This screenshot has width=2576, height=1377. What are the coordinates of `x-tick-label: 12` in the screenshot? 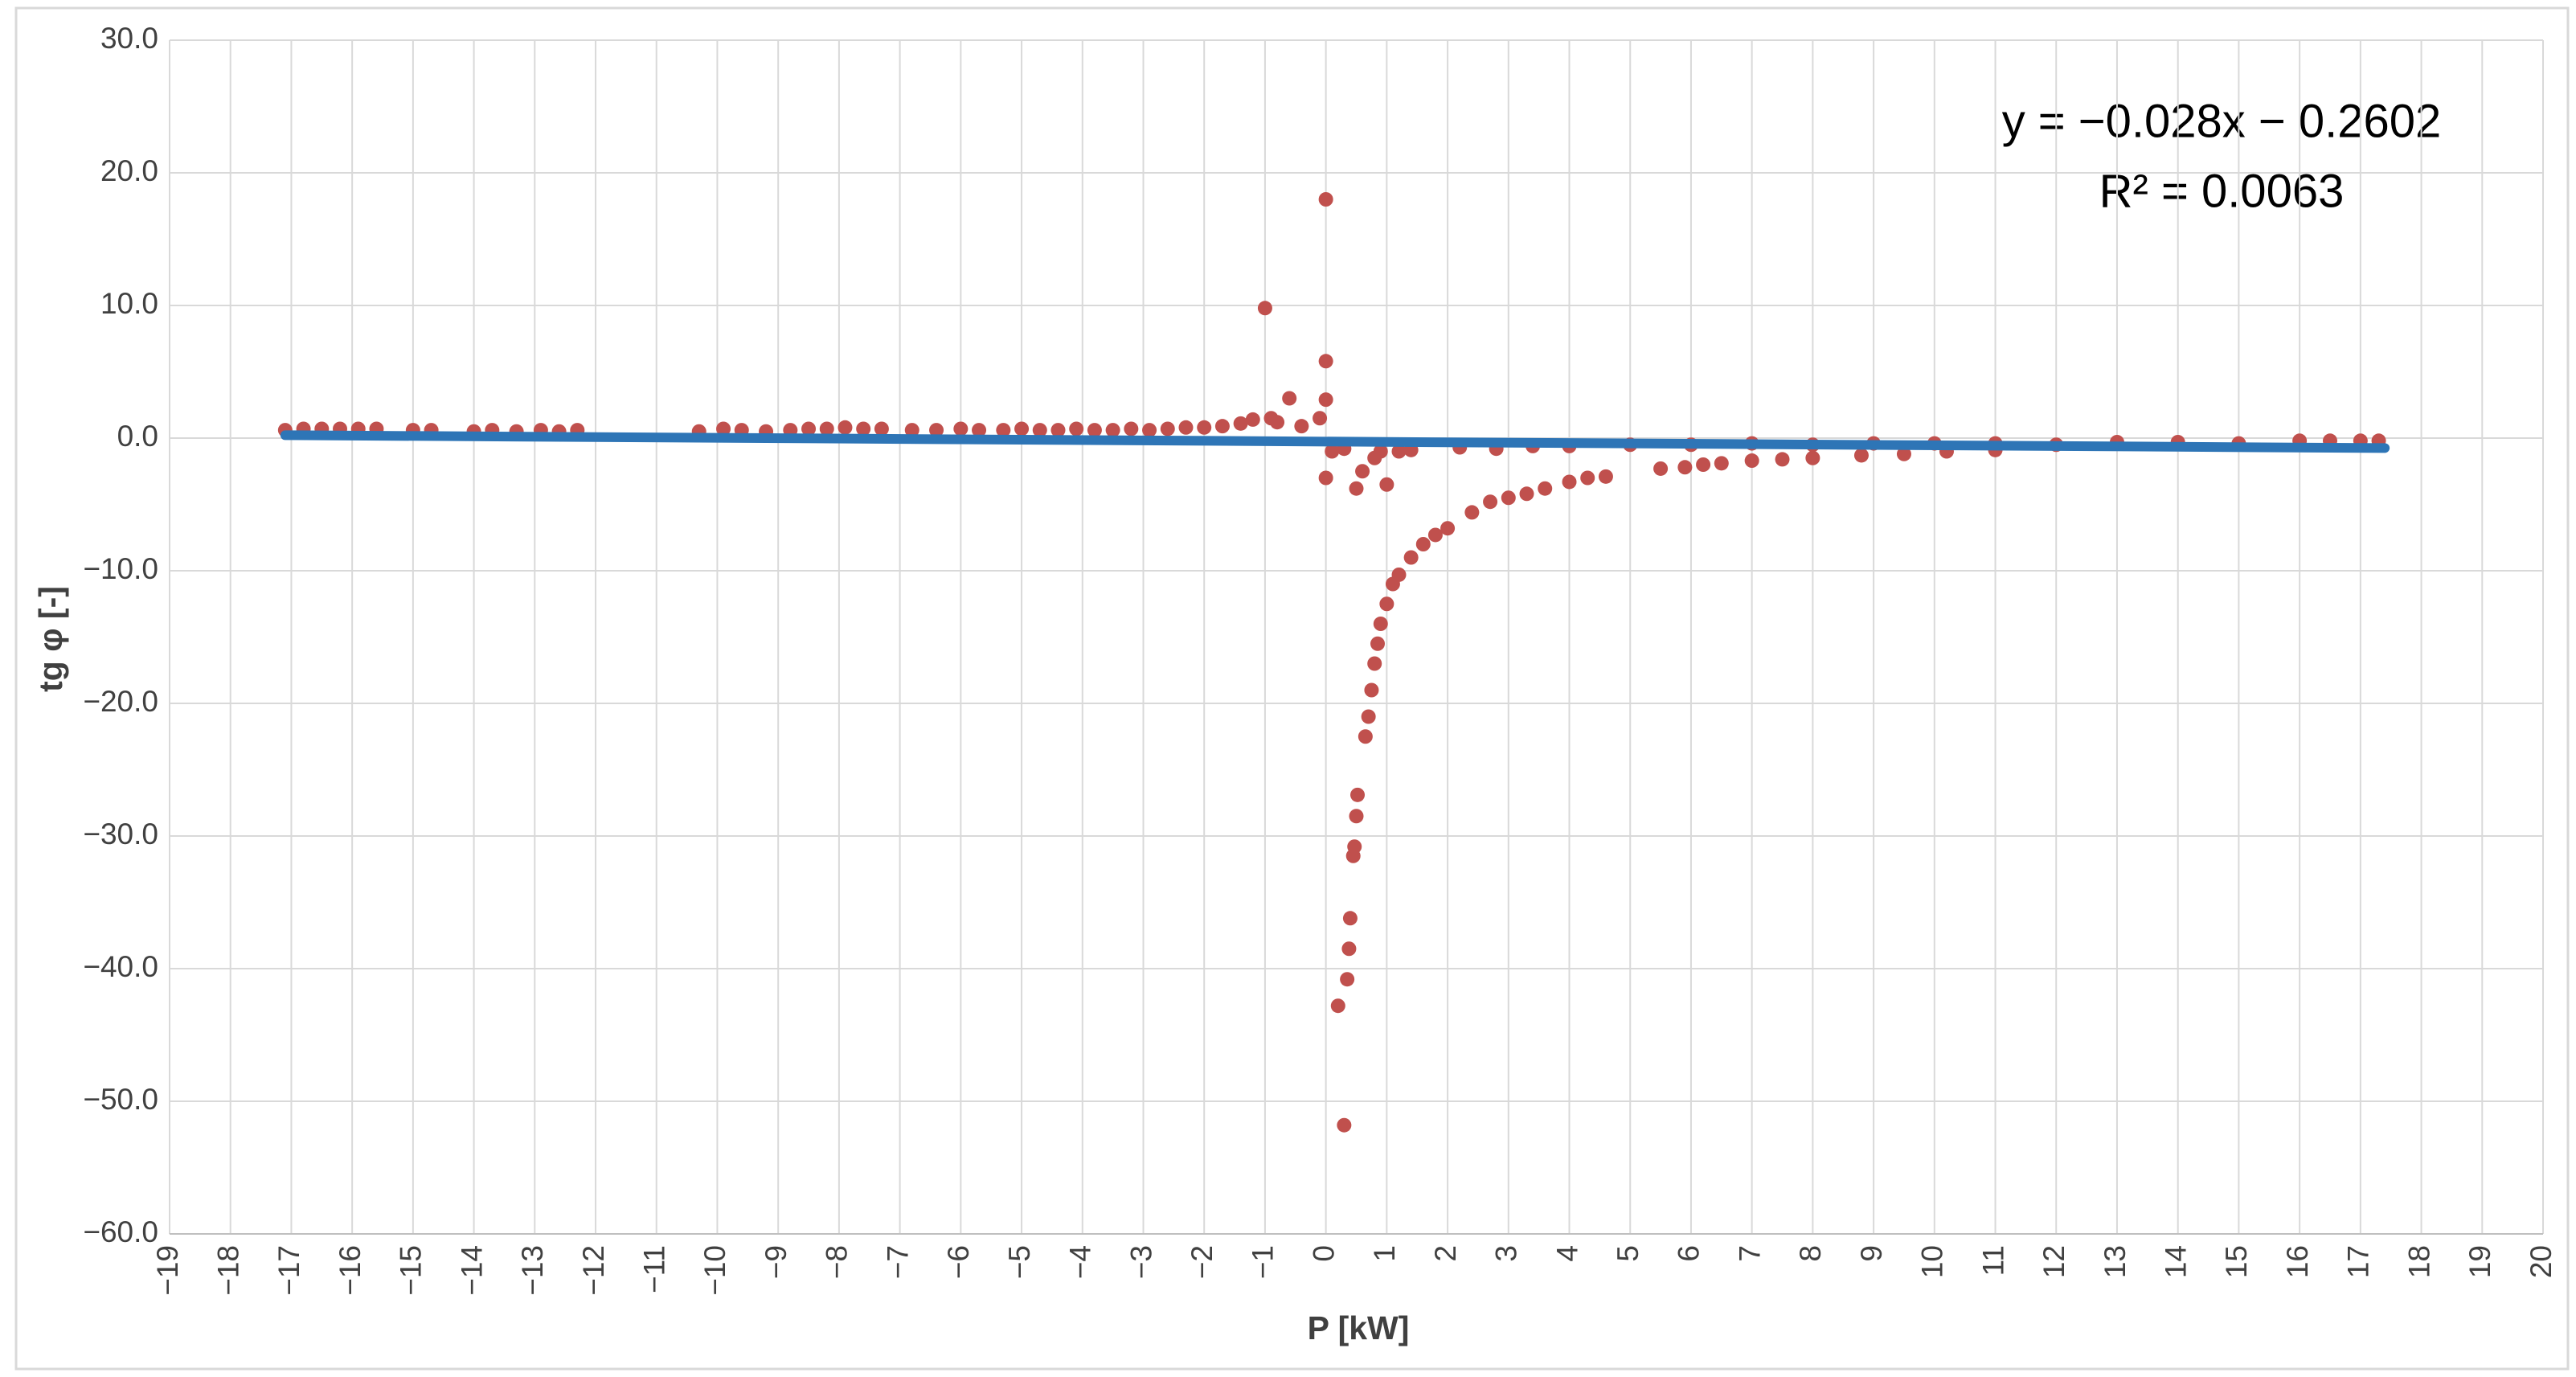 It's located at (2053, 1261).